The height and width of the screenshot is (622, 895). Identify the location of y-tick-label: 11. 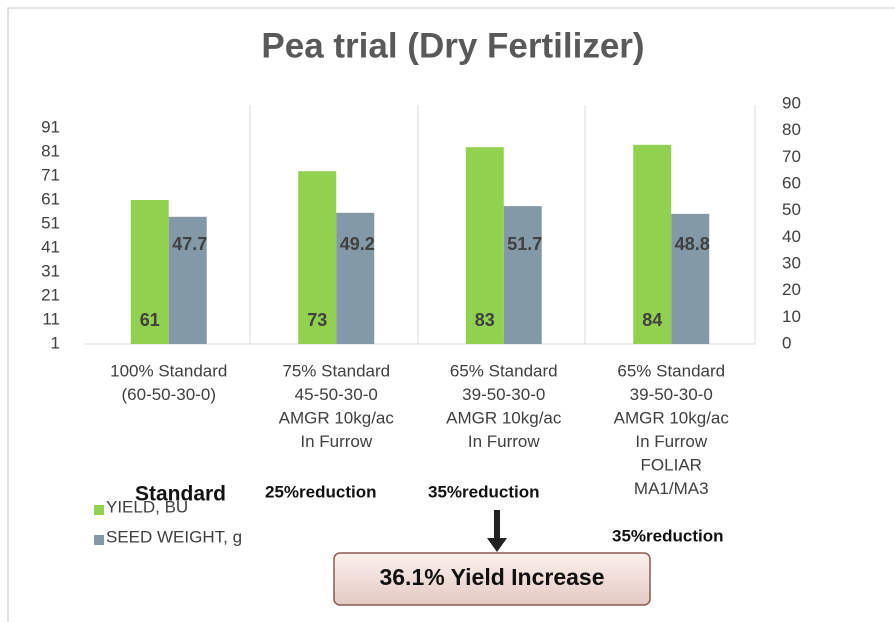
(51, 318).